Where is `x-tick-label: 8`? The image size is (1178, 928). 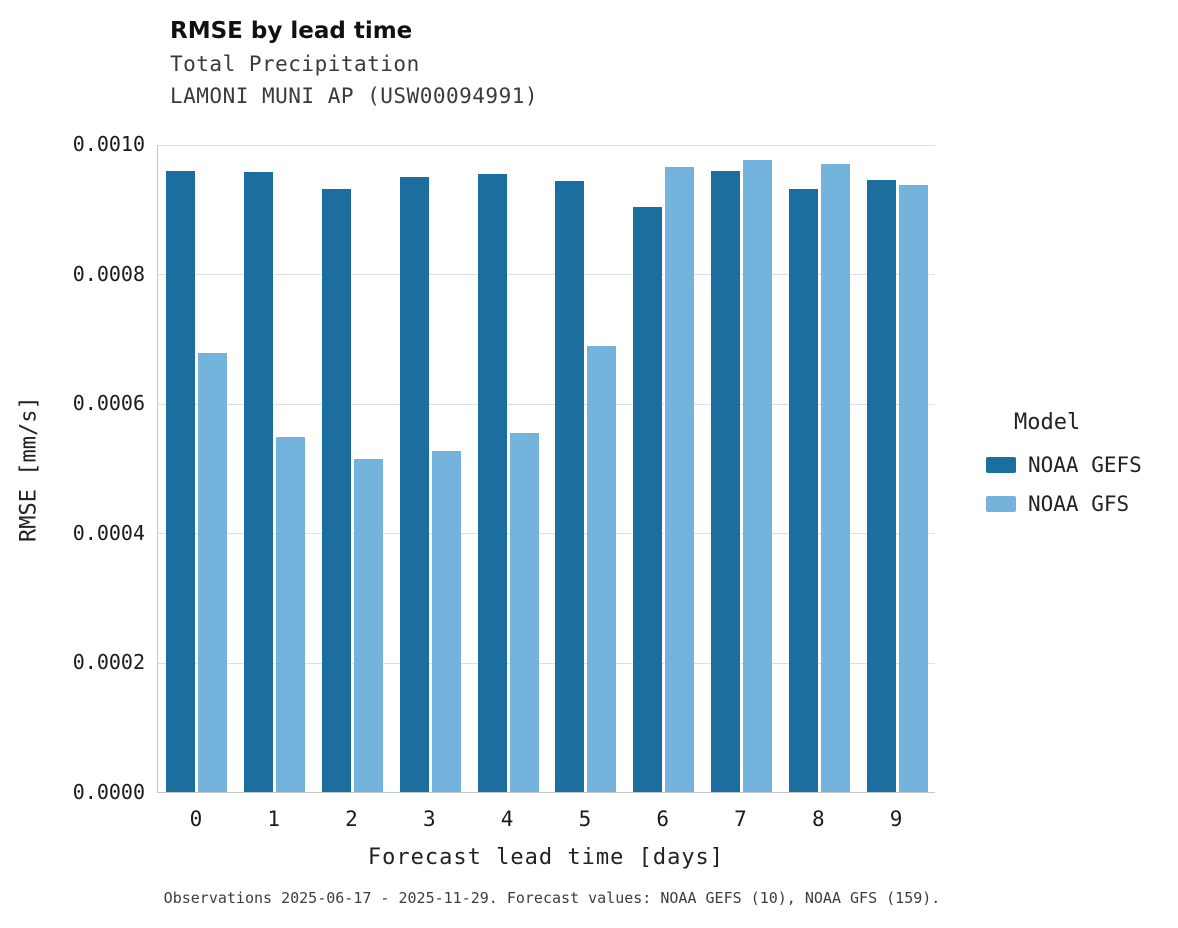 x-tick-label: 8 is located at coordinates (818, 819).